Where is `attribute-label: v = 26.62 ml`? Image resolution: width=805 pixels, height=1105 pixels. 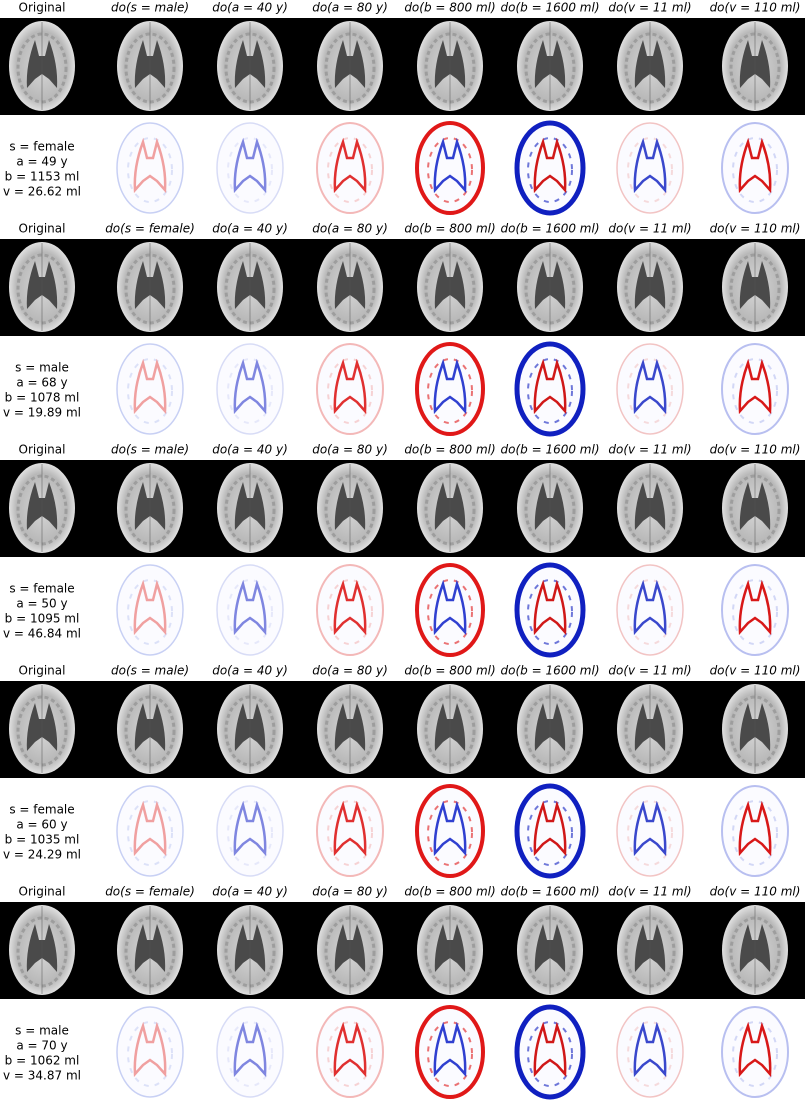 attribute-label: v = 26.62 ml is located at coordinates (42, 192).